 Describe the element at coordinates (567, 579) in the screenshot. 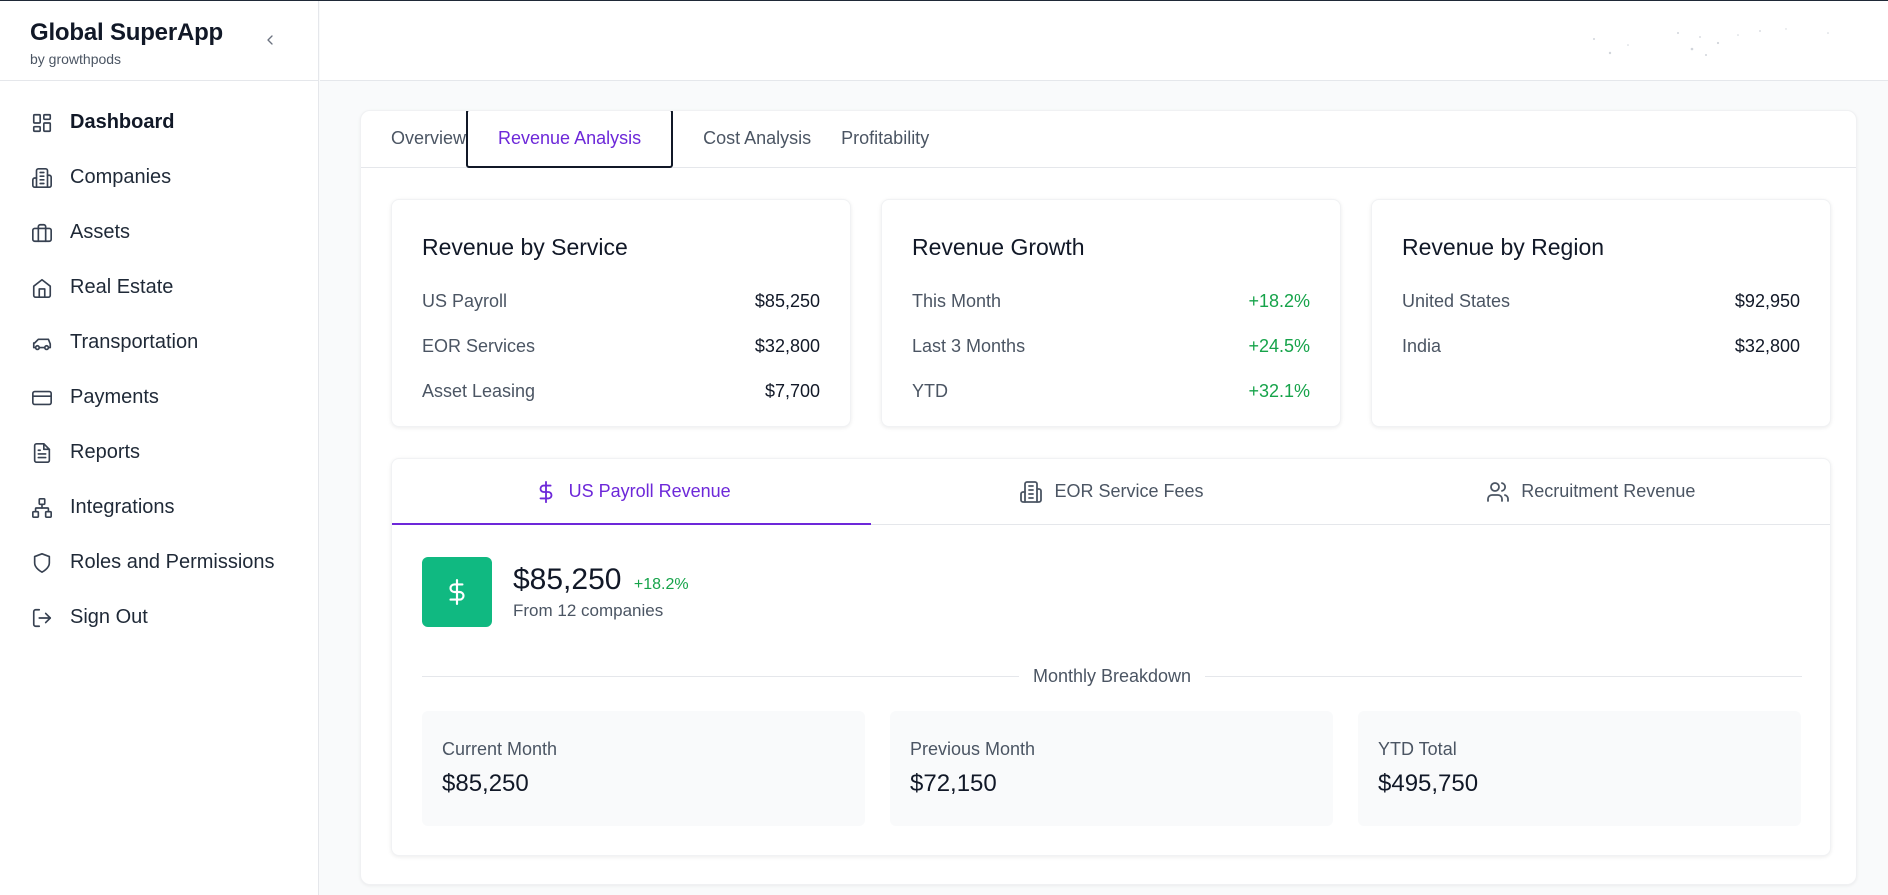

I see `stat-amount: $85,250` at that location.